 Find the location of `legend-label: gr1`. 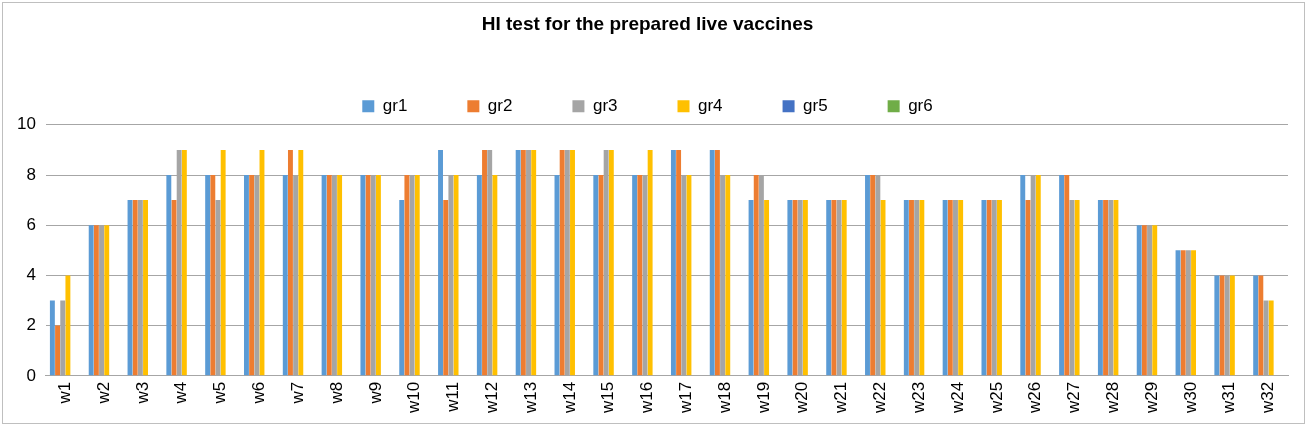

legend-label: gr1 is located at coordinates (395, 105).